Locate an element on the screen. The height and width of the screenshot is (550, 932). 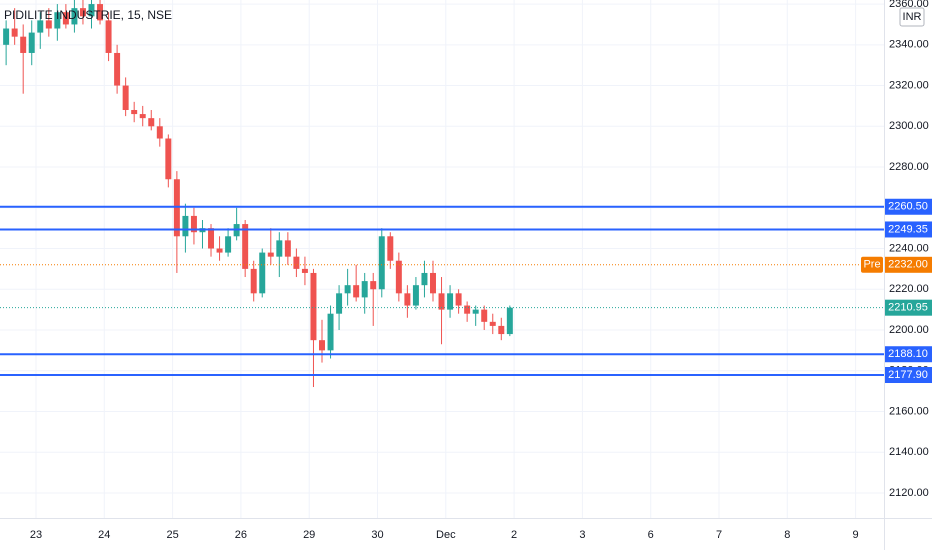
x-tick-label: 26 is located at coordinates (241, 535).